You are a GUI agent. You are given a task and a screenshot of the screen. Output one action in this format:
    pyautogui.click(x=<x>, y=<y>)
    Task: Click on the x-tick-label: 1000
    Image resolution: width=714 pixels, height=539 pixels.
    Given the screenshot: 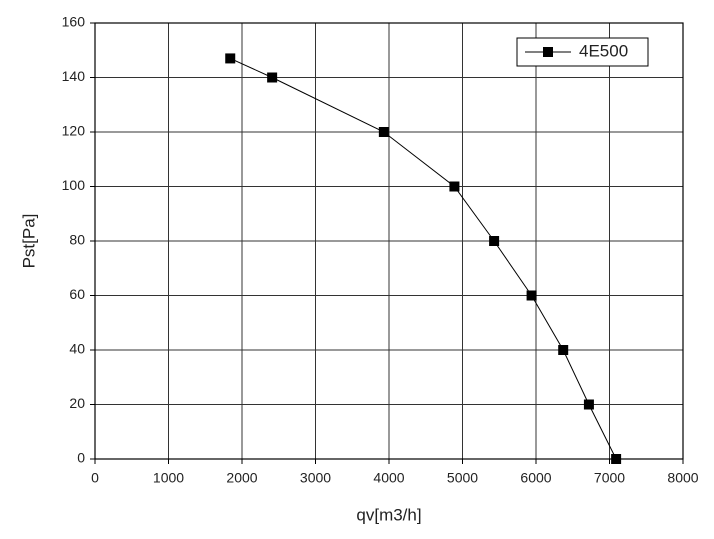 What is the action you would take?
    pyautogui.click(x=168, y=478)
    